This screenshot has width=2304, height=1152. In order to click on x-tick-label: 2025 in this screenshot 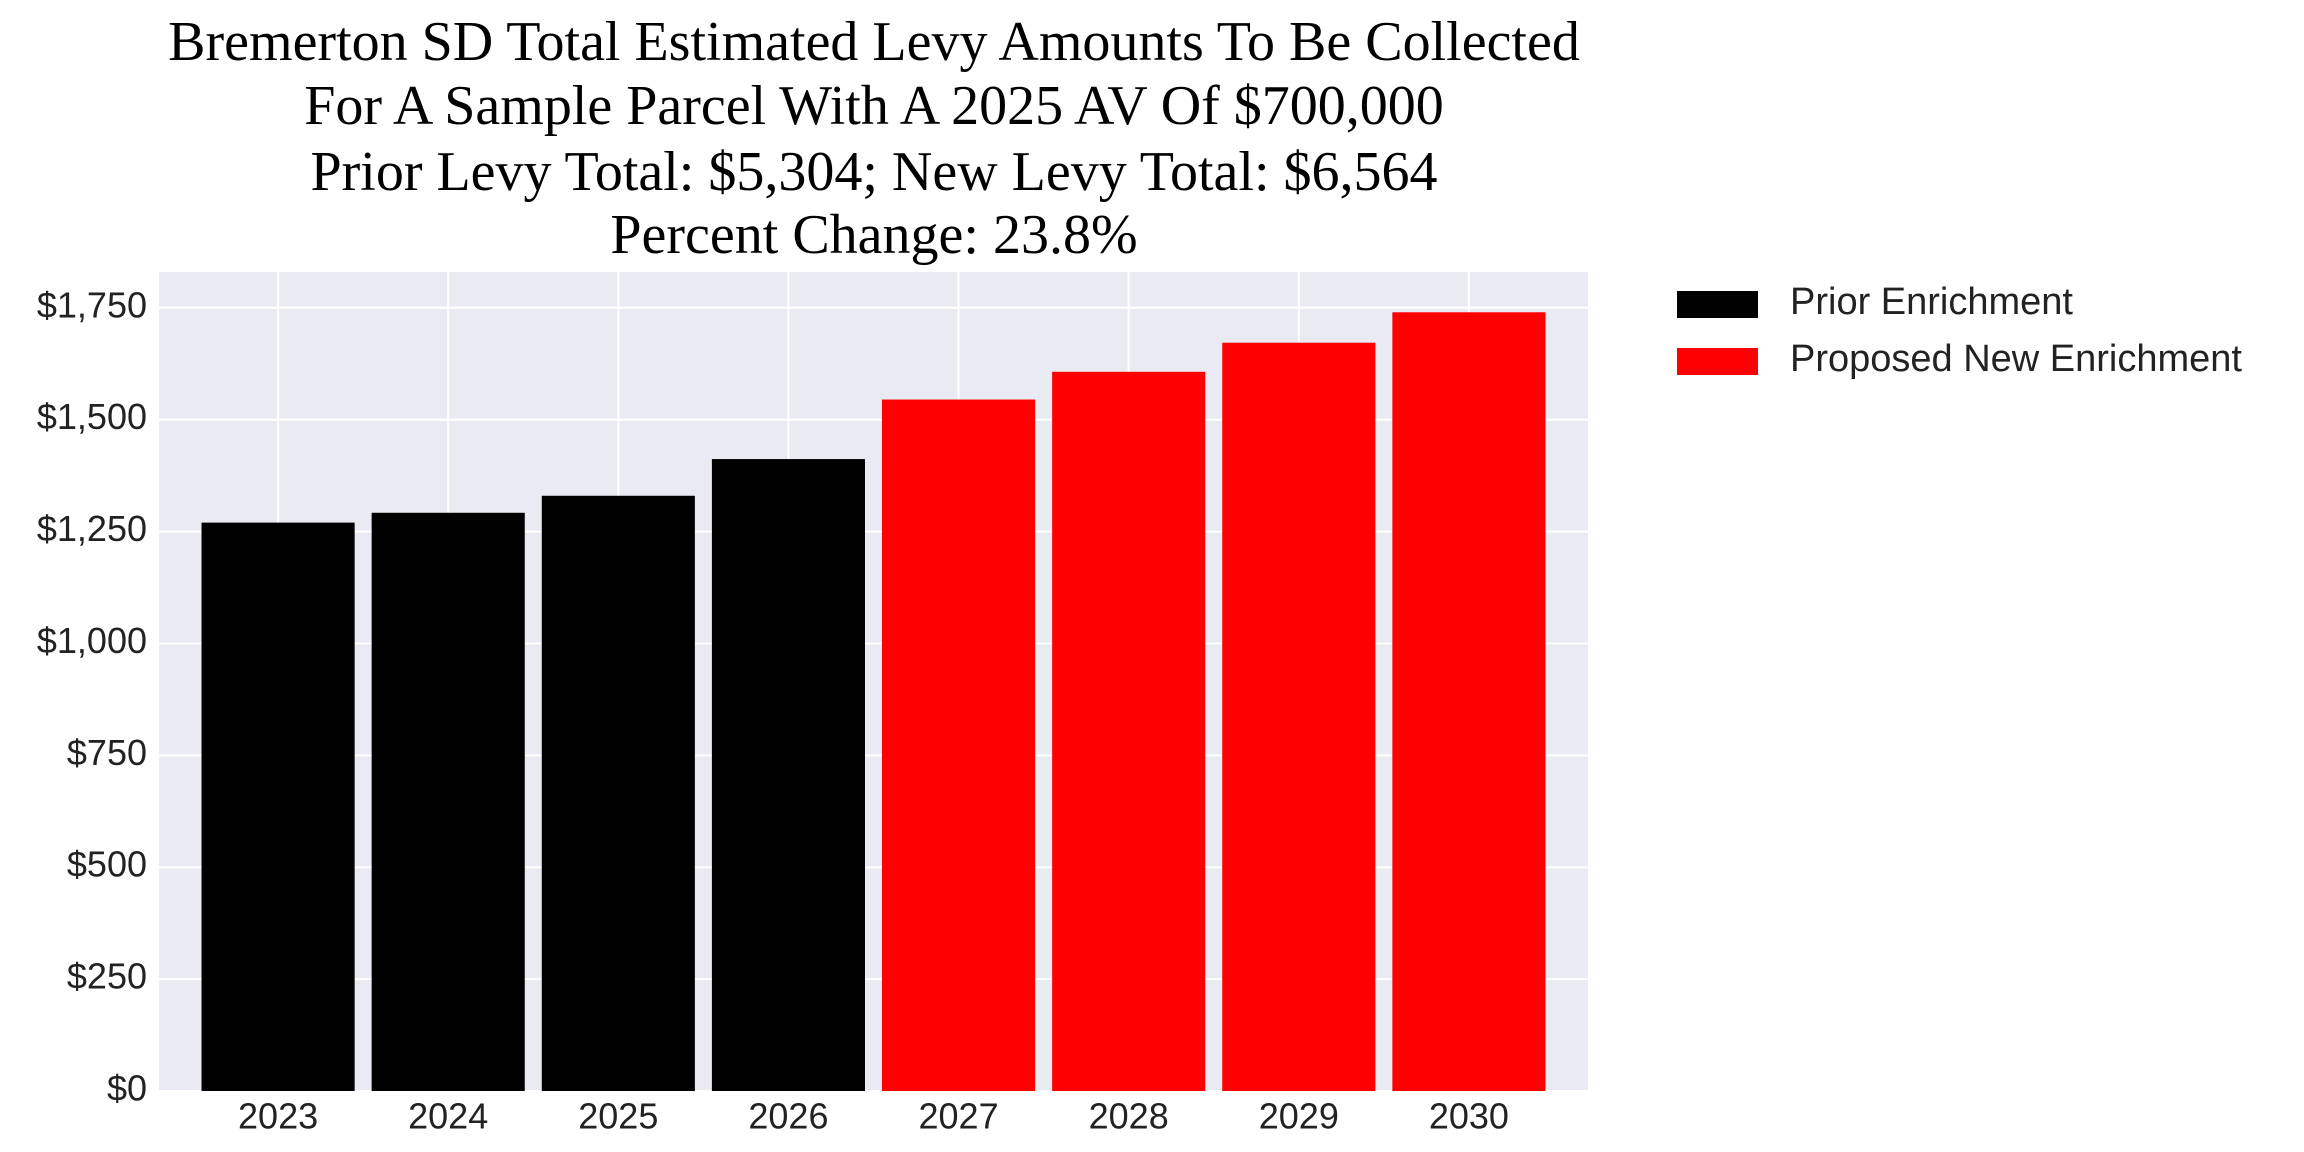, I will do `click(618, 1116)`.